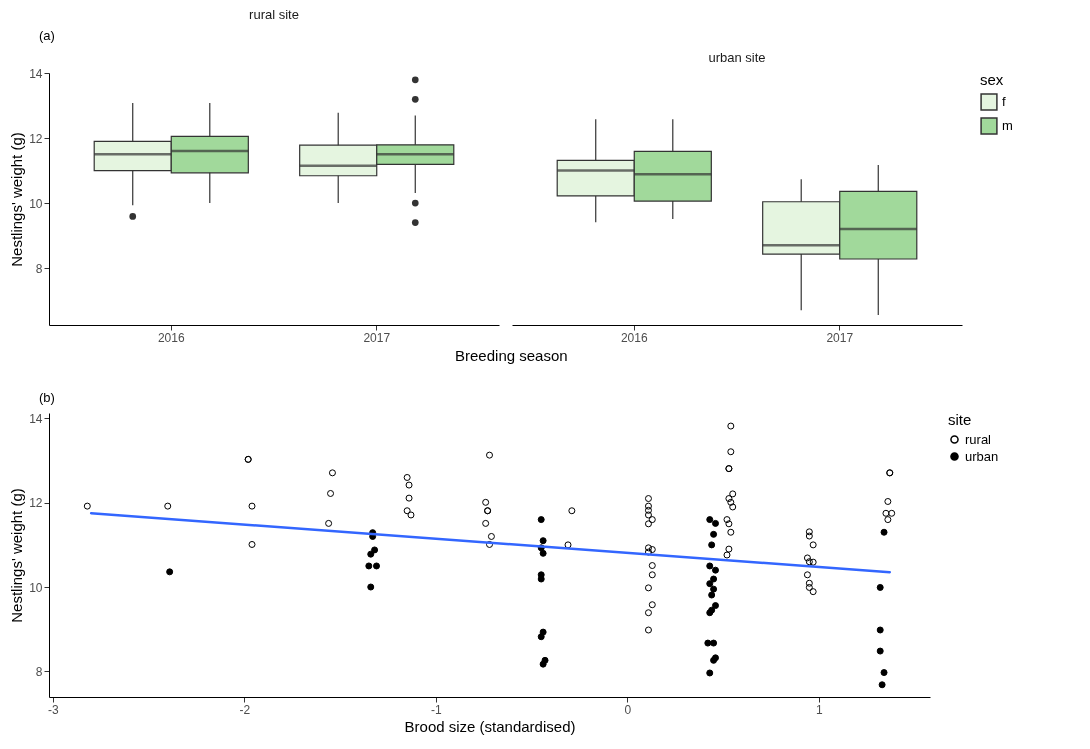 The height and width of the screenshot is (749, 1090). What do you see at coordinates (1004, 101) in the screenshot?
I see `legend-label: f` at bounding box center [1004, 101].